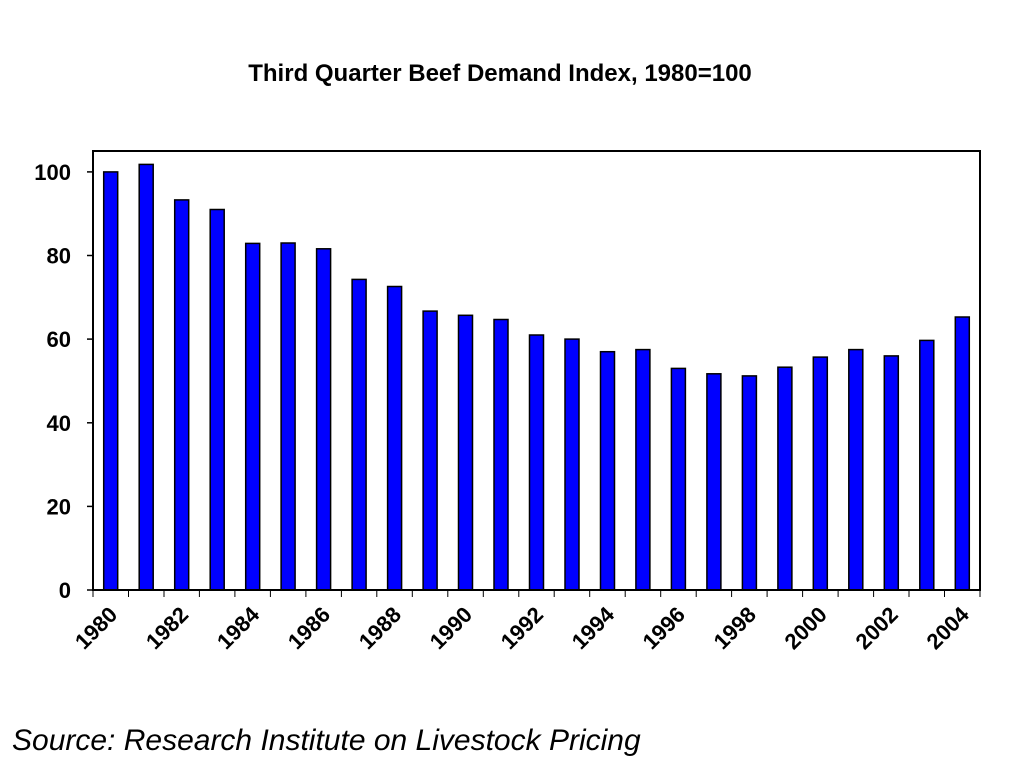 This screenshot has width=1024, height=768. Describe the element at coordinates (522, 628) in the screenshot. I see `x-tick-label-1992: 1992` at that location.